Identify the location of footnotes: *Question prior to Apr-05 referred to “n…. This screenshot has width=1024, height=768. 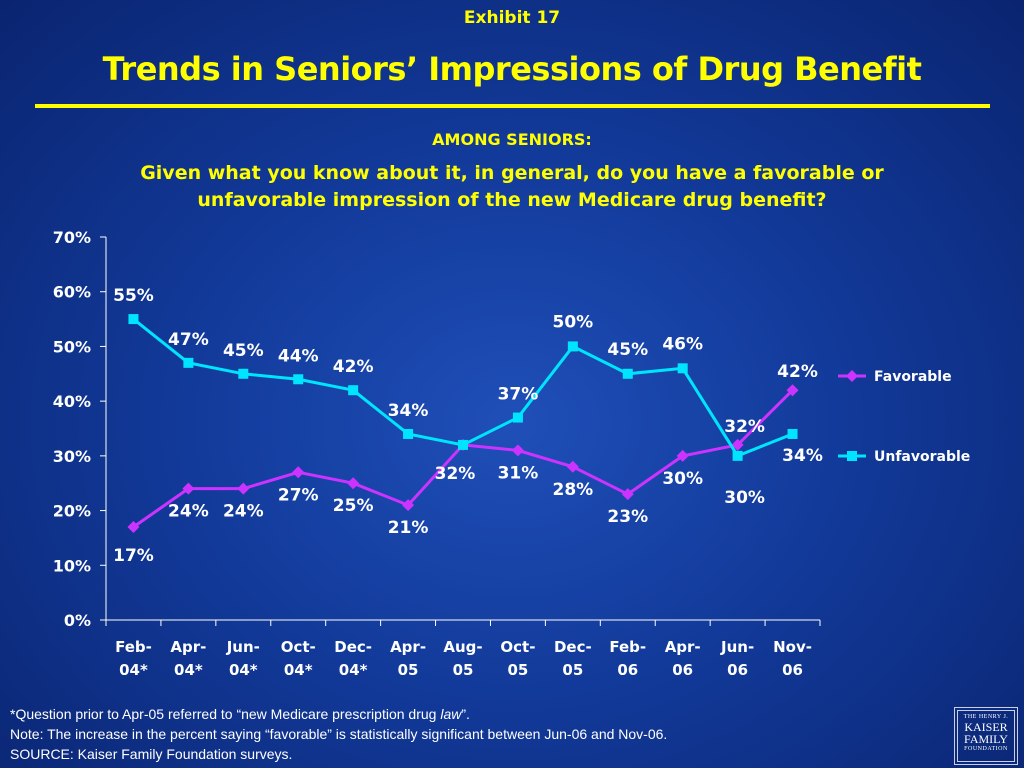
(338, 734).